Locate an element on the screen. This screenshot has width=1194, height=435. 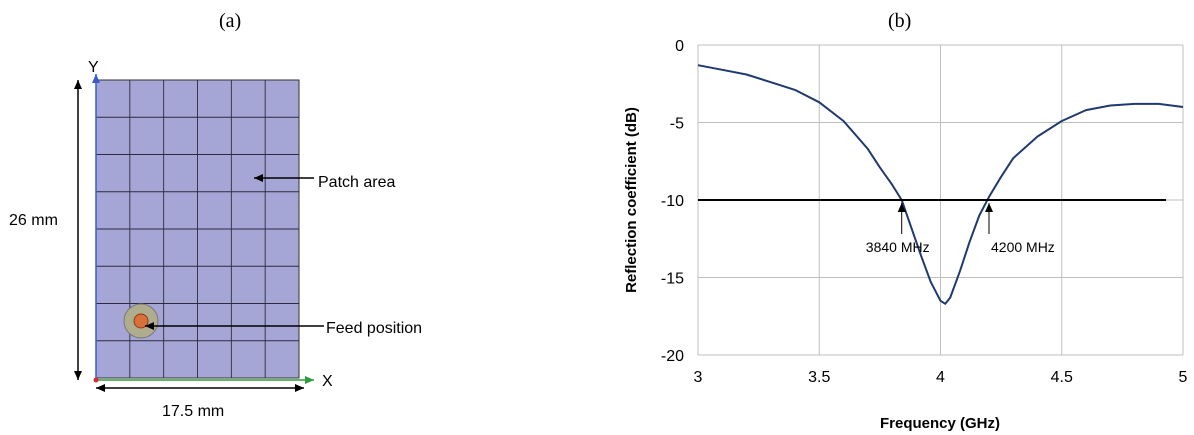
width-dimension-label: 17.5 mm is located at coordinates (193, 411).